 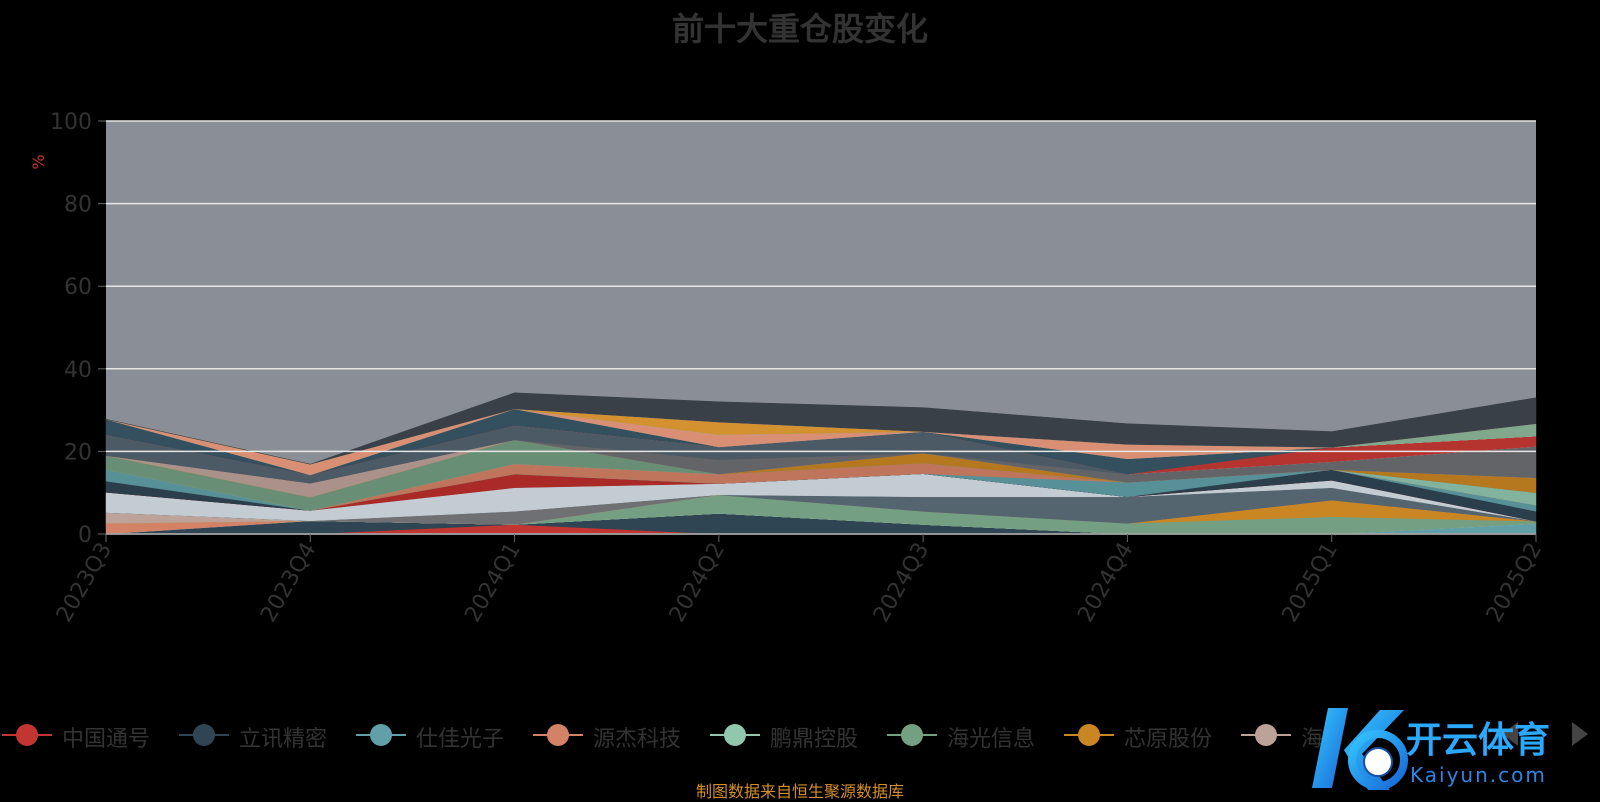 I want to click on legend-label: 鹏鼎控股, so click(x=814, y=739).